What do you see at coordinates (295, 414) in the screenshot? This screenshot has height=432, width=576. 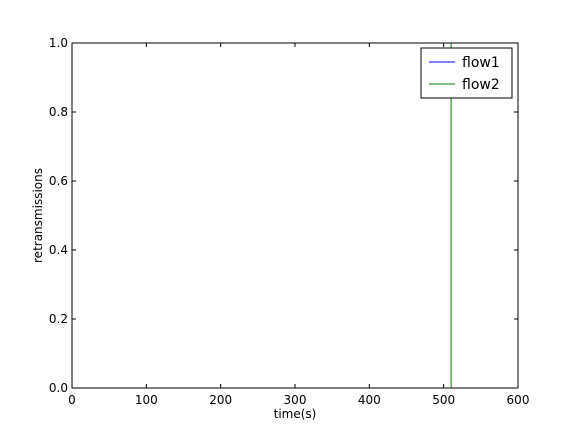 I see `x-axis-label: time(s)` at bounding box center [295, 414].